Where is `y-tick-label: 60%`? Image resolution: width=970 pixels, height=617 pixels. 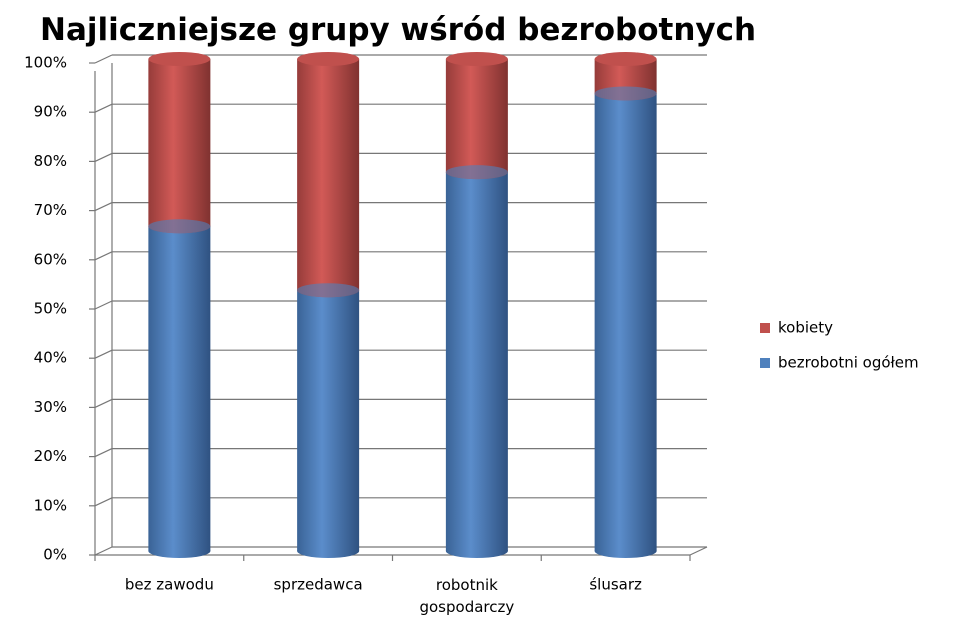 y-tick-label: 60% is located at coordinates (50, 259).